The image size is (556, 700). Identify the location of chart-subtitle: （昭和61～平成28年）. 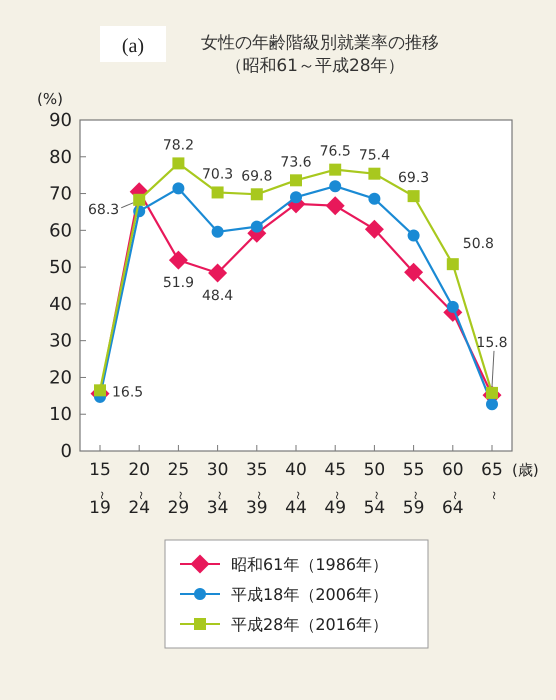
(315, 66).